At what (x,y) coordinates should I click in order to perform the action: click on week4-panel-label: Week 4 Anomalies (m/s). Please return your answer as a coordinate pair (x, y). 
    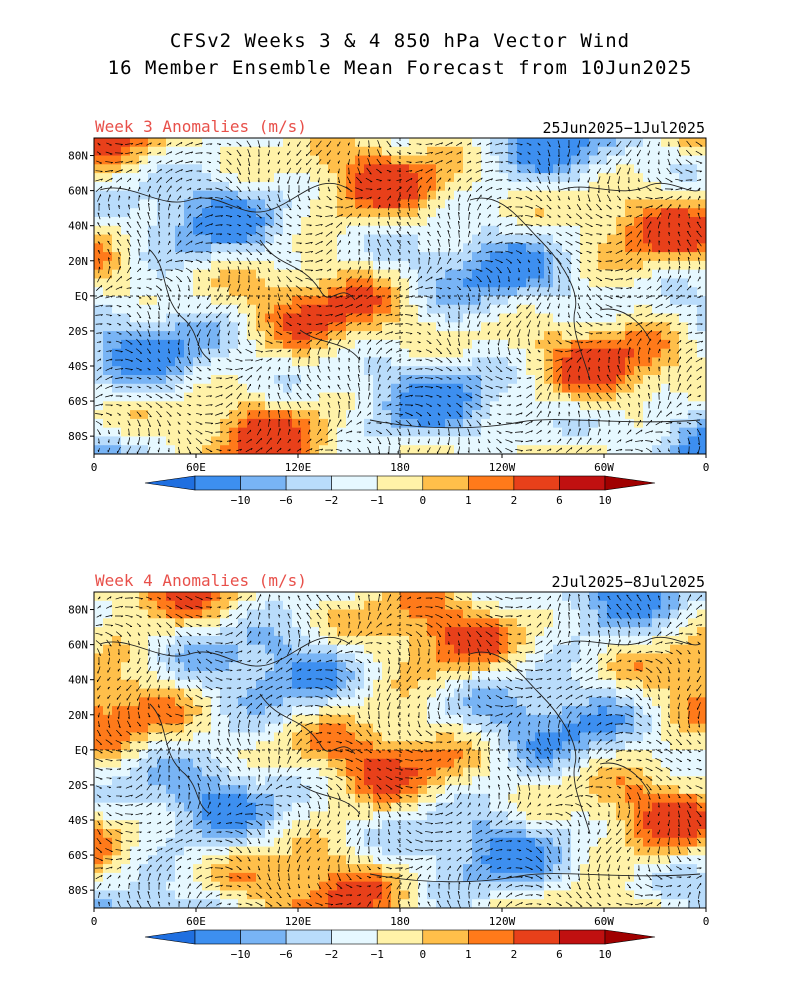
    Looking at the image, I should click on (201, 580).